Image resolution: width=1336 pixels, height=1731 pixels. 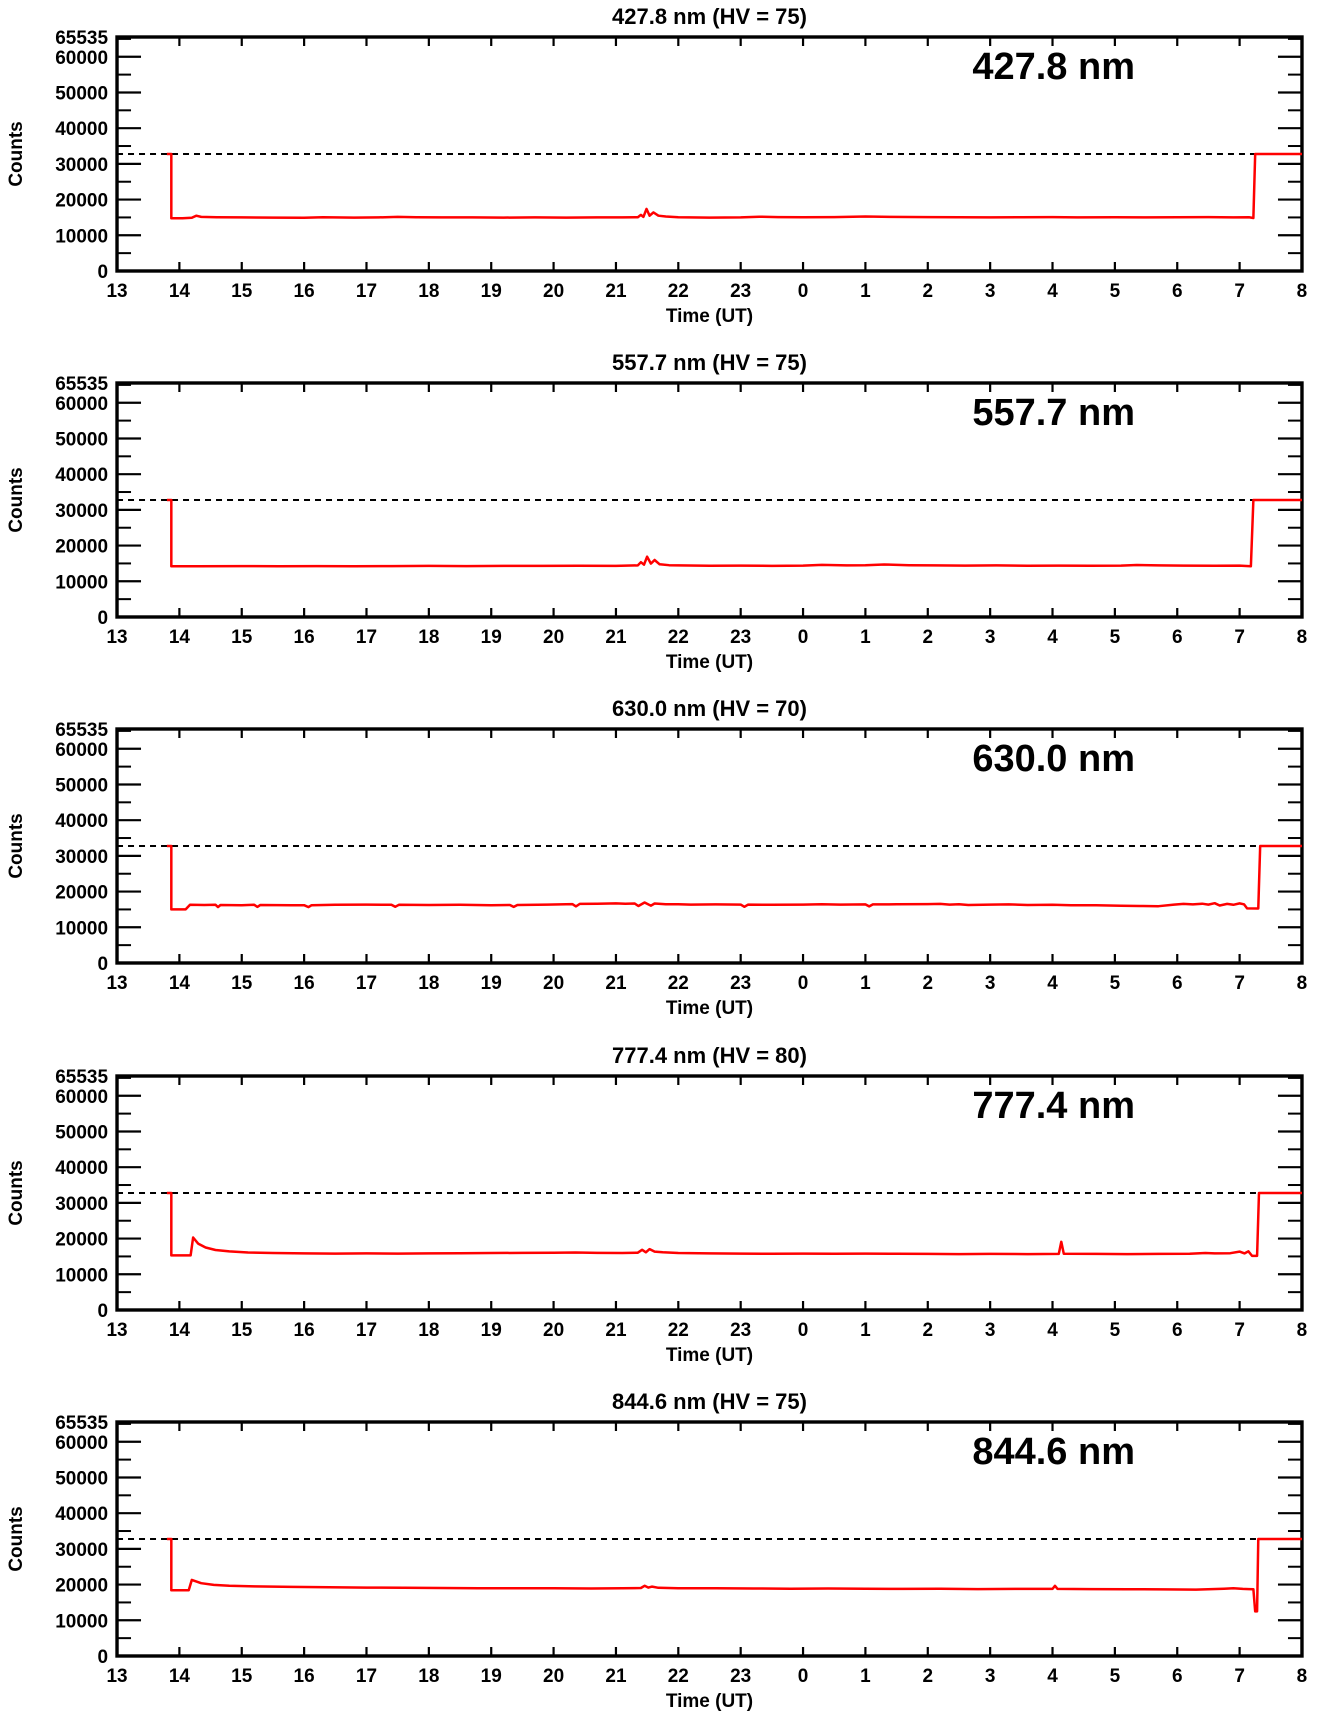 I want to click on wavelength-label: 557.7 nm, so click(x=1053, y=413).